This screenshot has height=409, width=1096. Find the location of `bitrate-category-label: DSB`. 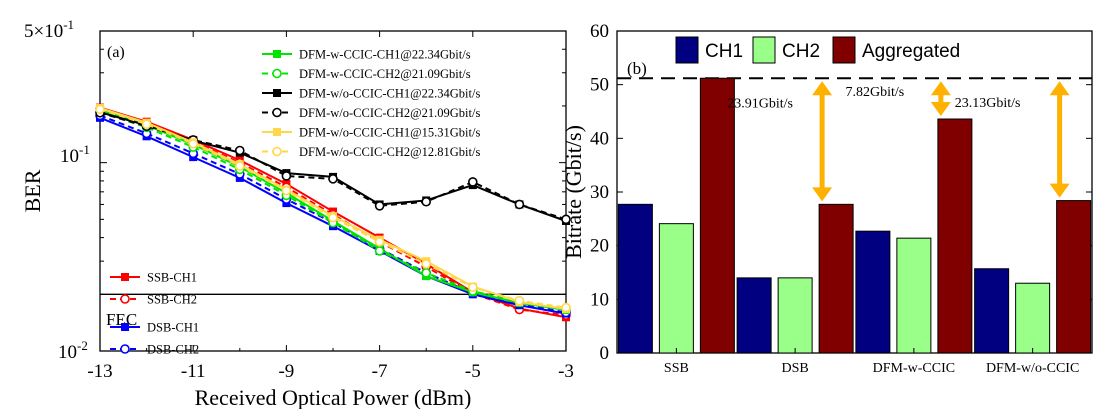

bitrate-category-label: DSB is located at coordinates (795, 368).